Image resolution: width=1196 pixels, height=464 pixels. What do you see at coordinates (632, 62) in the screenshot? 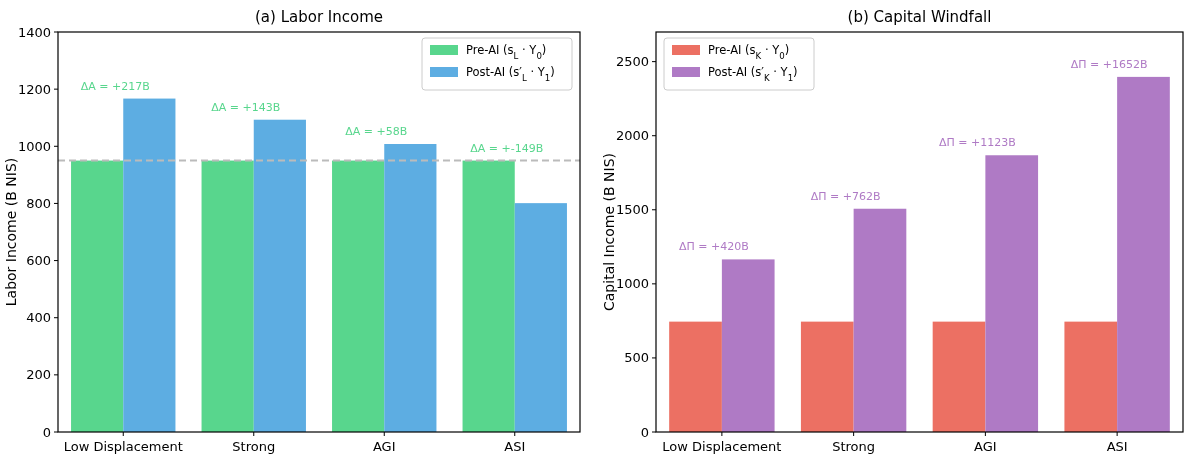
I see `y-tick-label: 2500` at bounding box center [632, 62].